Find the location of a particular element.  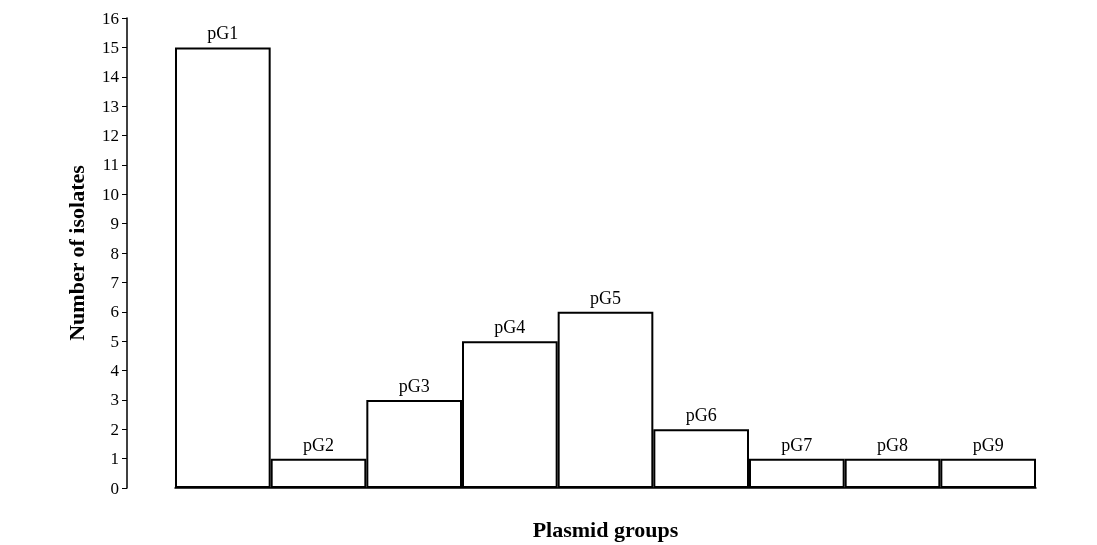

x-tick-label: pG8 is located at coordinates (892, 444).